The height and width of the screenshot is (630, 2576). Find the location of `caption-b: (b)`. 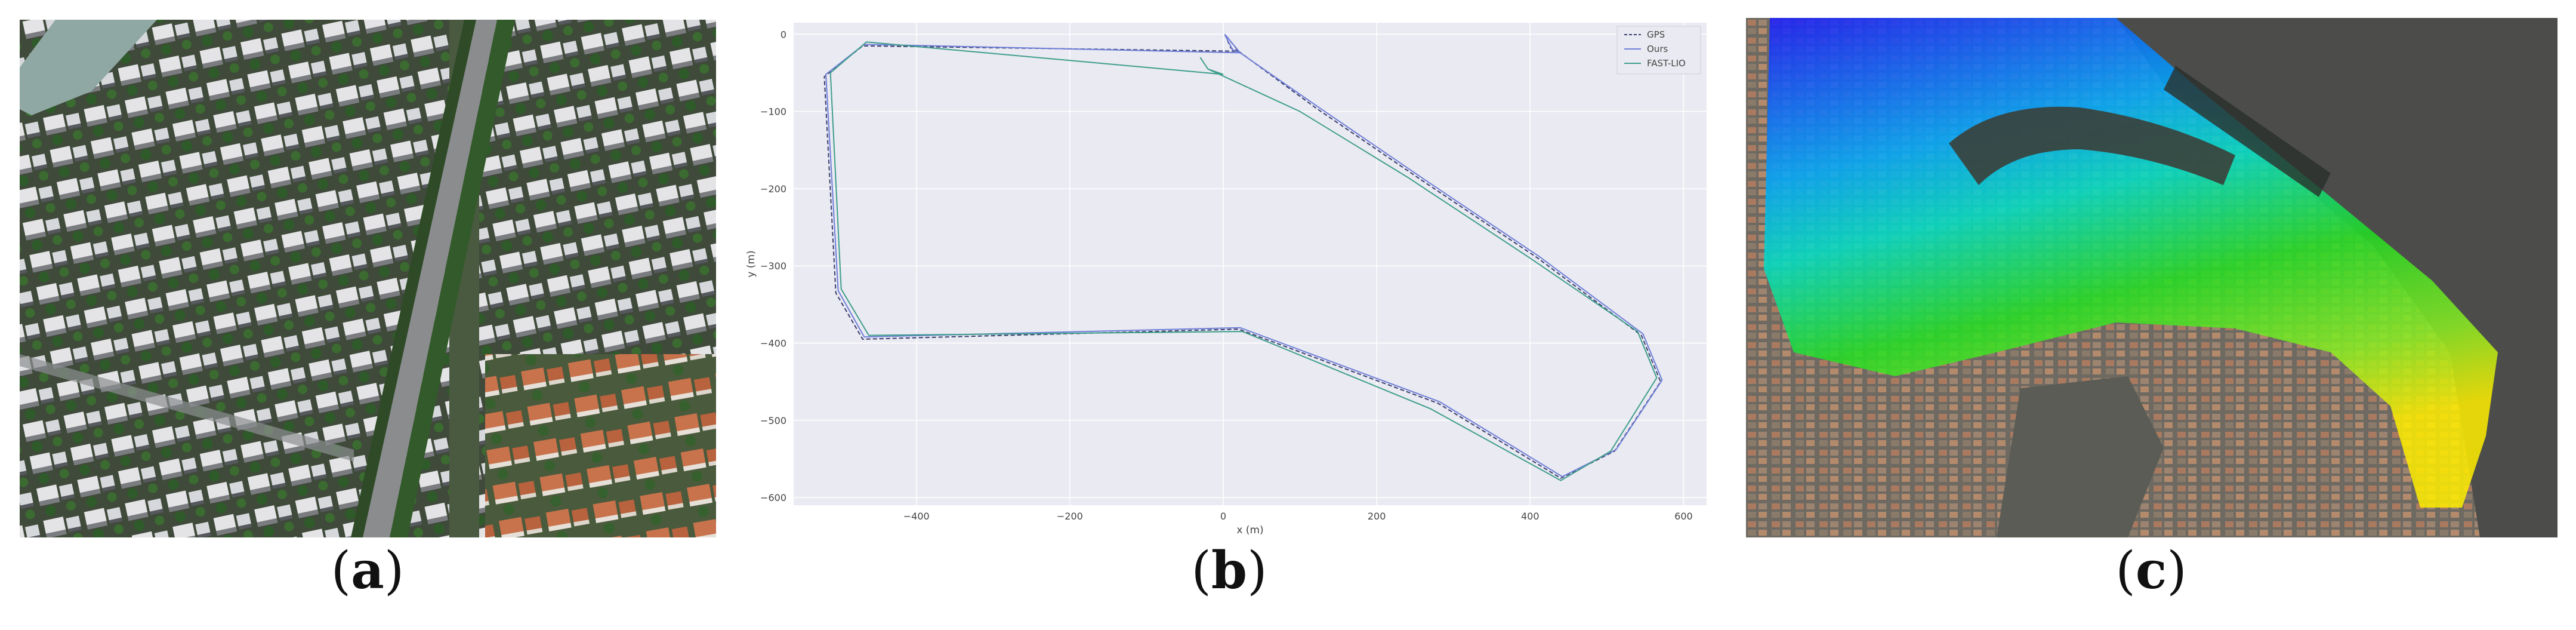

caption-b: (b) is located at coordinates (1229, 570).